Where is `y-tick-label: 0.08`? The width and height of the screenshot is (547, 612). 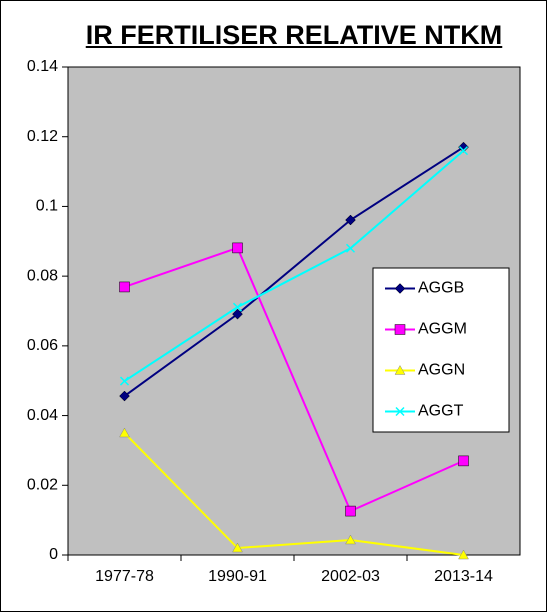 y-tick-label: 0.08 is located at coordinates (42, 275).